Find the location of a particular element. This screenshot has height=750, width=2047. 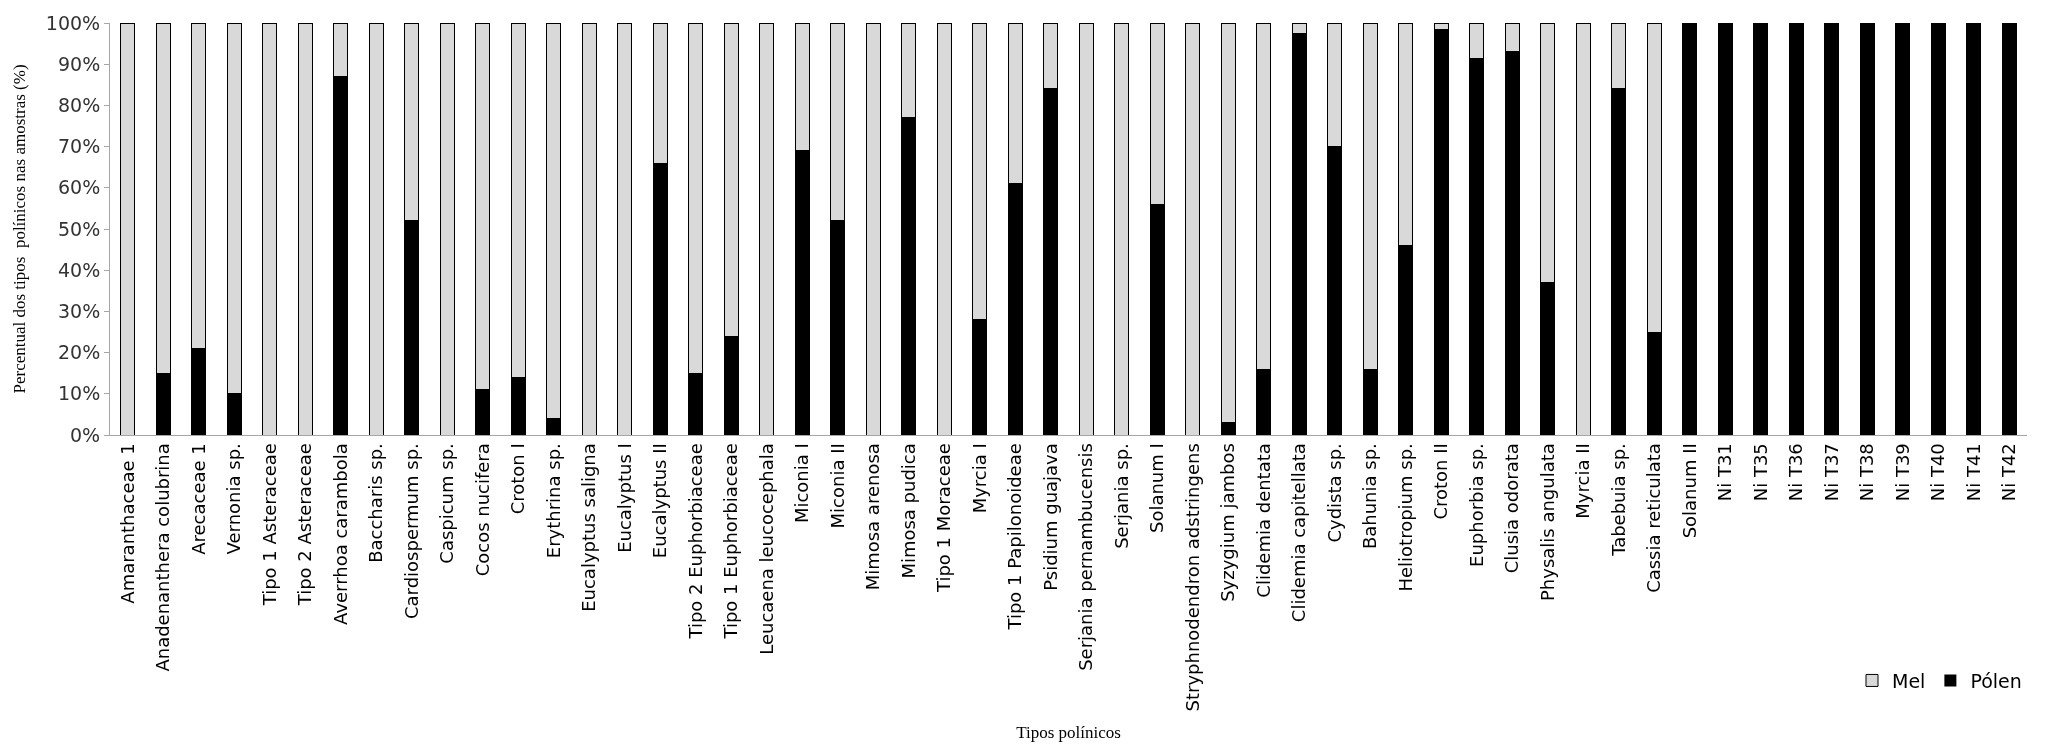

x-tick-label: Ni T42 is located at coordinates (2009, 472).